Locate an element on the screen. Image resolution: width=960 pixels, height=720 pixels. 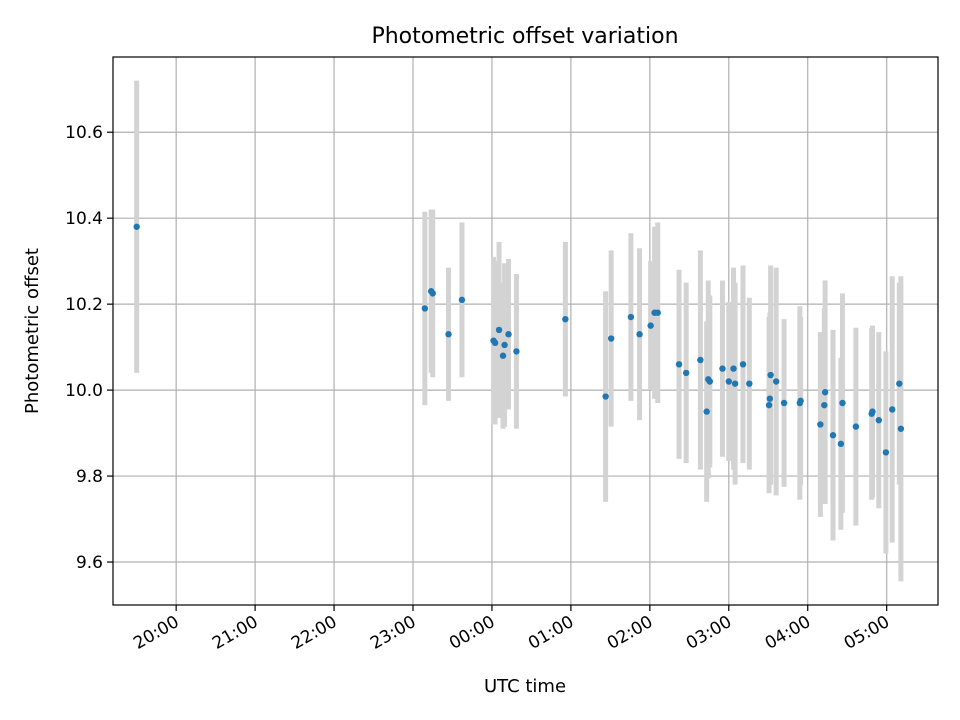
chart-title: Photometric offset variation is located at coordinates (524, 36).